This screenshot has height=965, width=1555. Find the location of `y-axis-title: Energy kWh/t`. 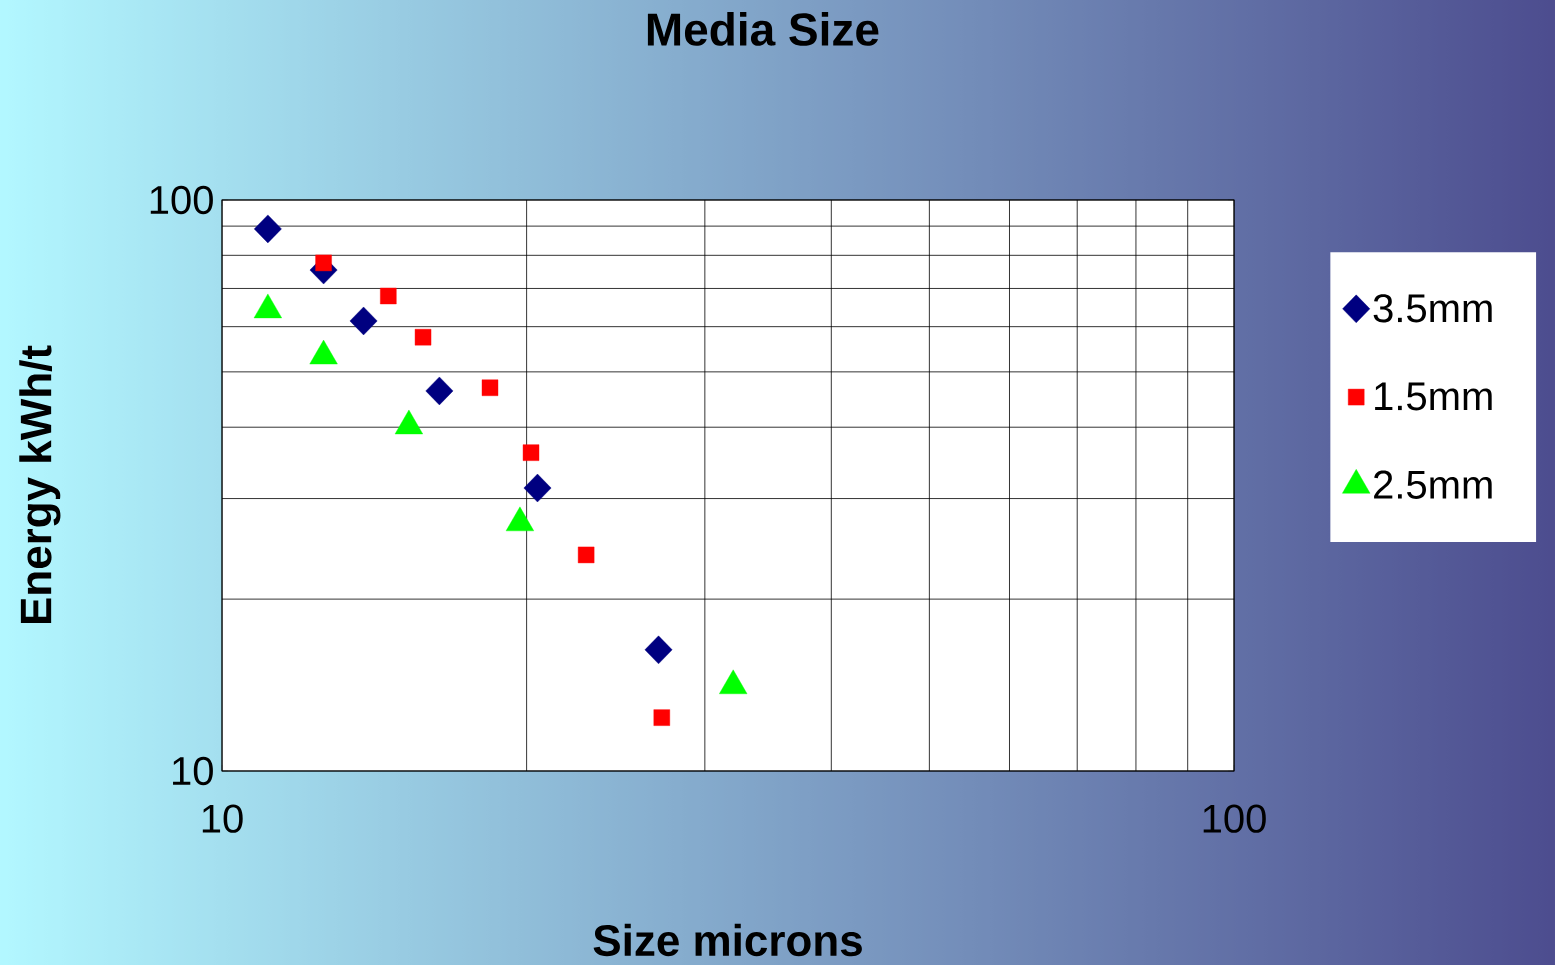

y-axis-title: Energy kWh/t is located at coordinates (40, 484).